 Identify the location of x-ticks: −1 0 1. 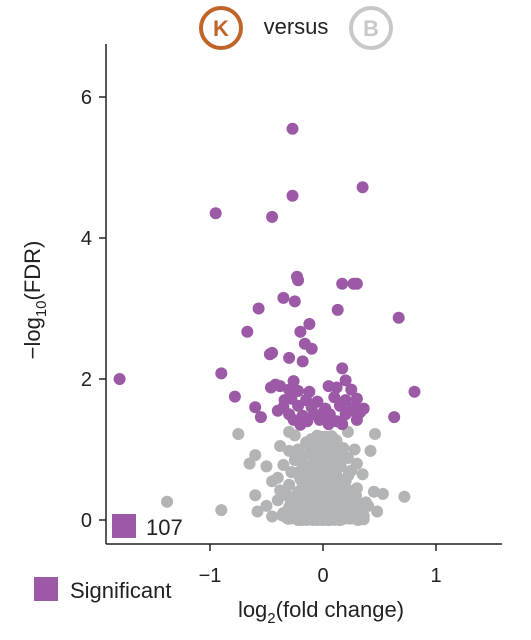
(320, 565).